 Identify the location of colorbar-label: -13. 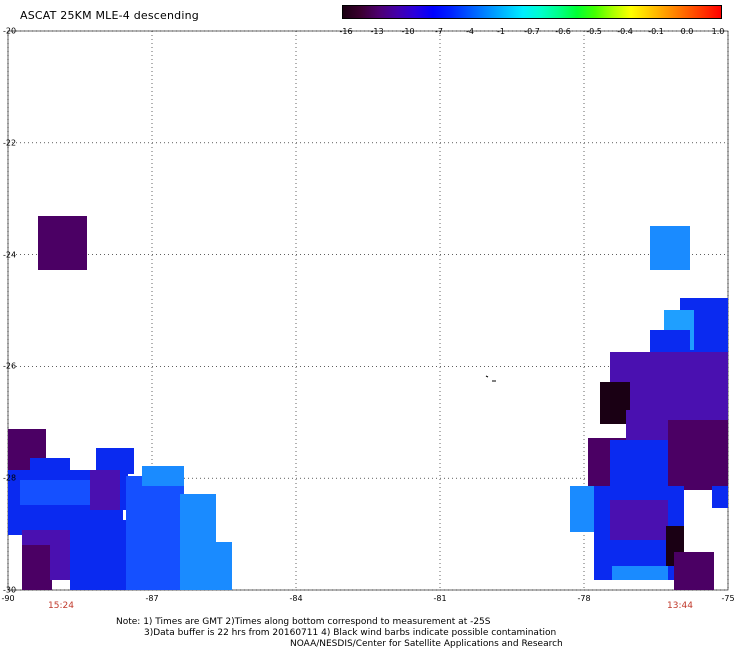
(377, 31).